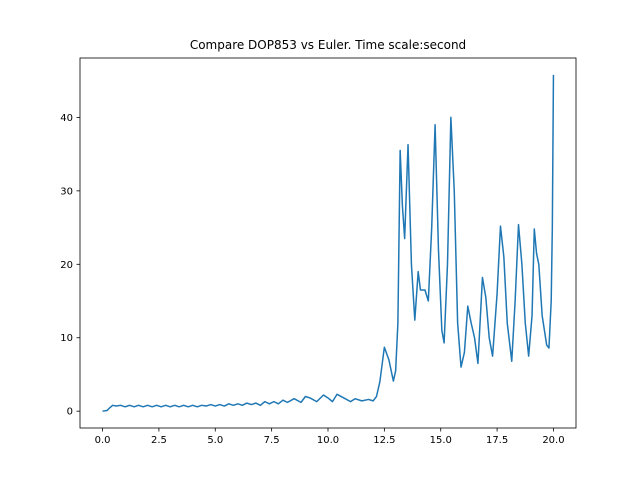 Image resolution: width=640 pixels, height=484 pixels. What do you see at coordinates (497, 440) in the screenshot?
I see `x-tick-label: 17.5` at bounding box center [497, 440].